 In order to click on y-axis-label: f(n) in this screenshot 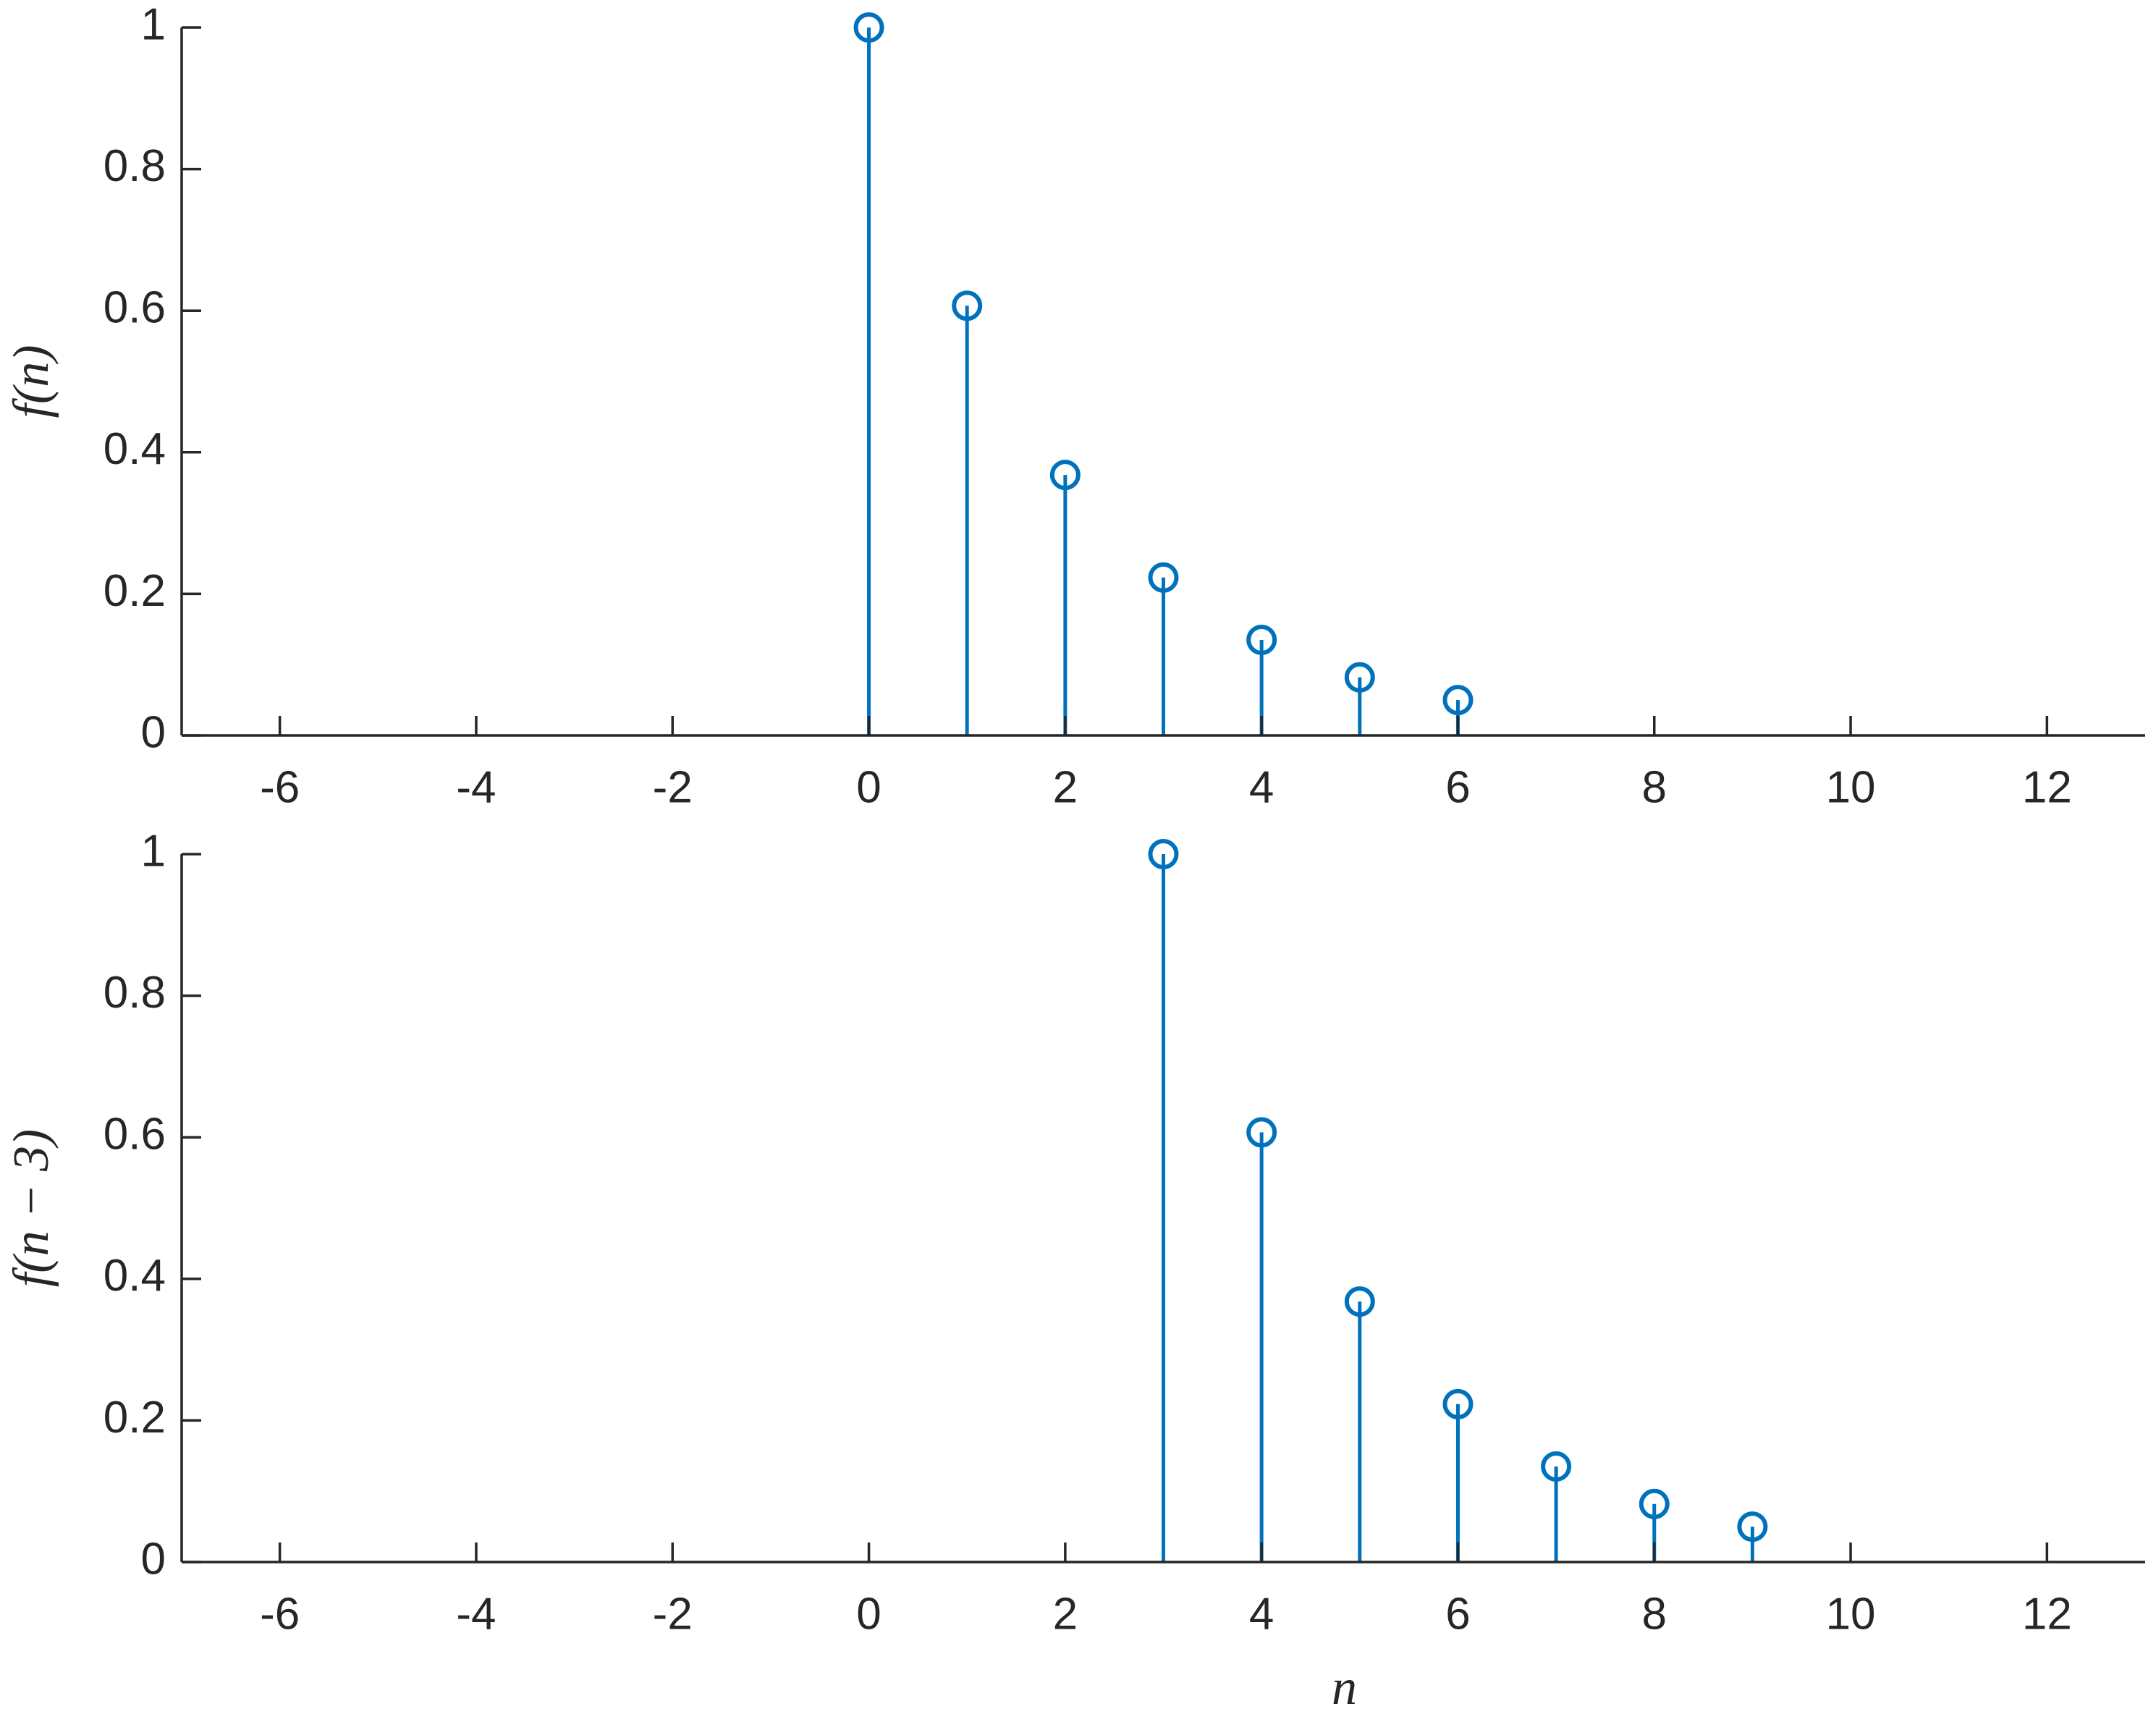, I will do `click(32, 382)`.